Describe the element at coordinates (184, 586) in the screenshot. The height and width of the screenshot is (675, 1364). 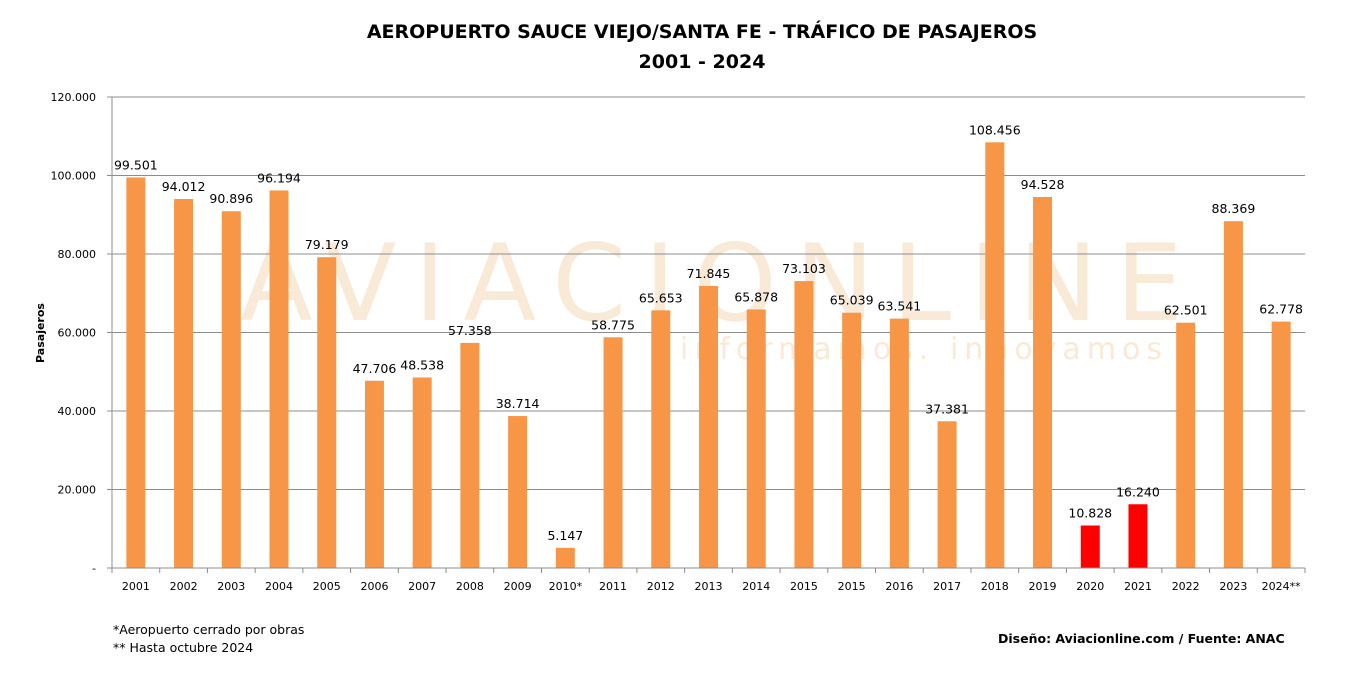
I see `x-tick-label: 2002` at that location.